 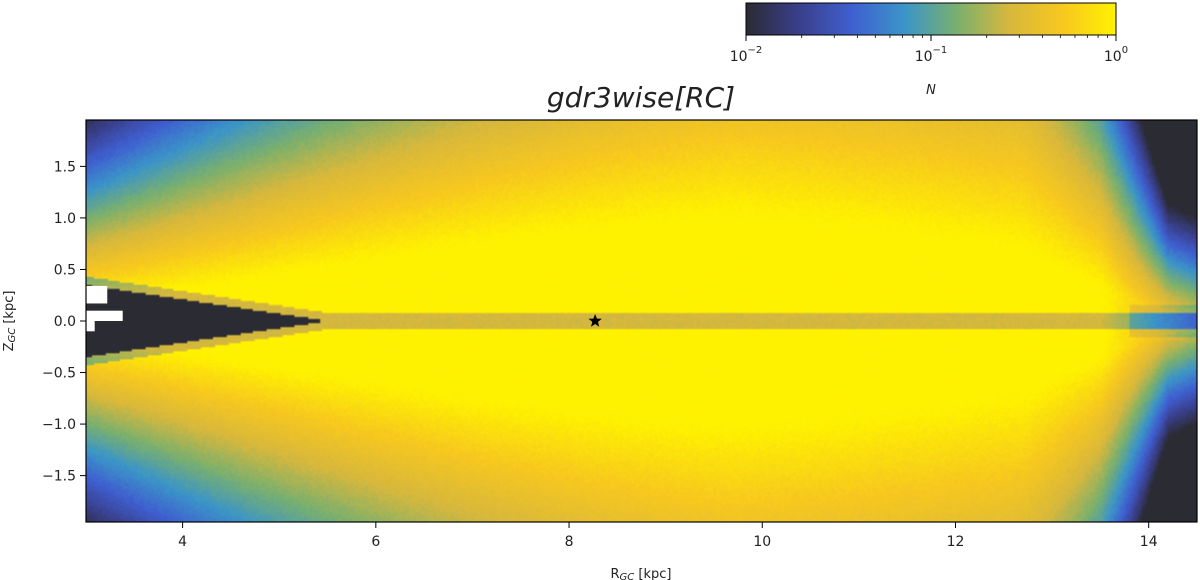 I want to click on x-tick-label: 12, so click(x=956, y=542).